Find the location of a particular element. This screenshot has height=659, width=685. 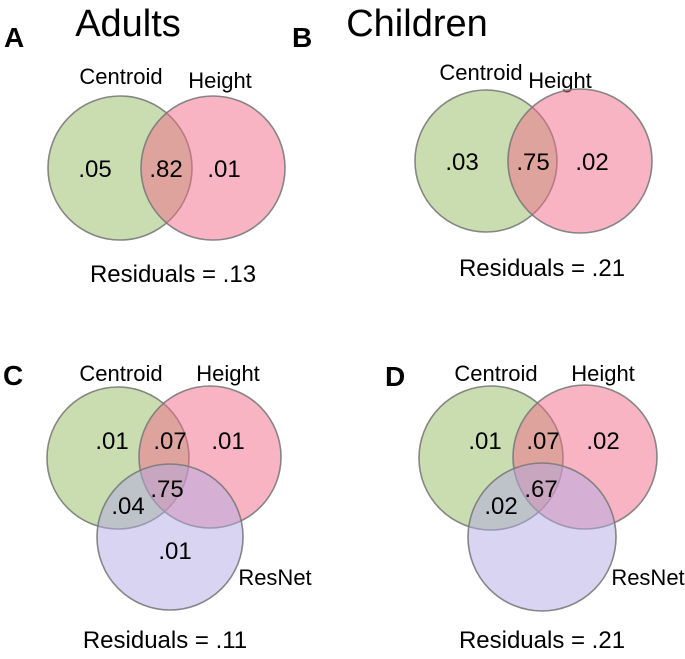

value-resnet-only: .01 is located at coordinates (174, 551).